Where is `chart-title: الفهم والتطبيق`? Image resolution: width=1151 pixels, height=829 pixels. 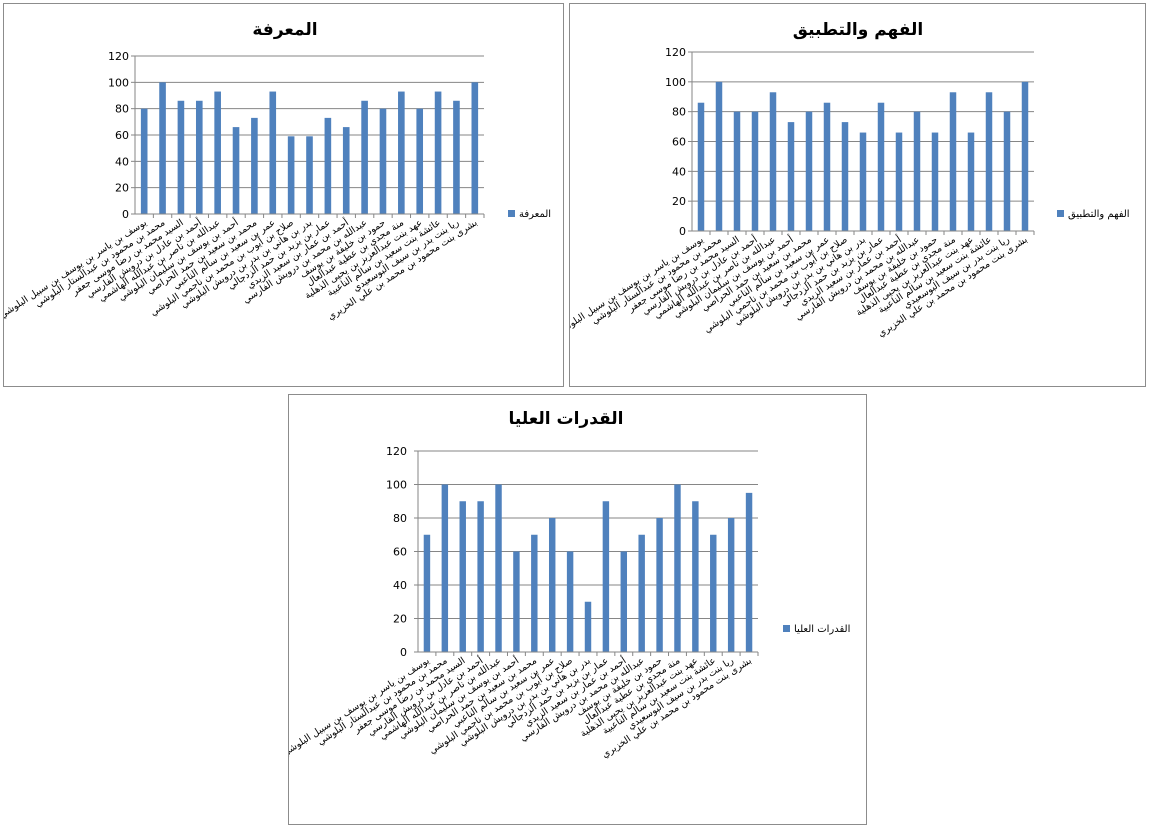 chart-title: الفهم والتطبيق is located at coordinates (858, 30).